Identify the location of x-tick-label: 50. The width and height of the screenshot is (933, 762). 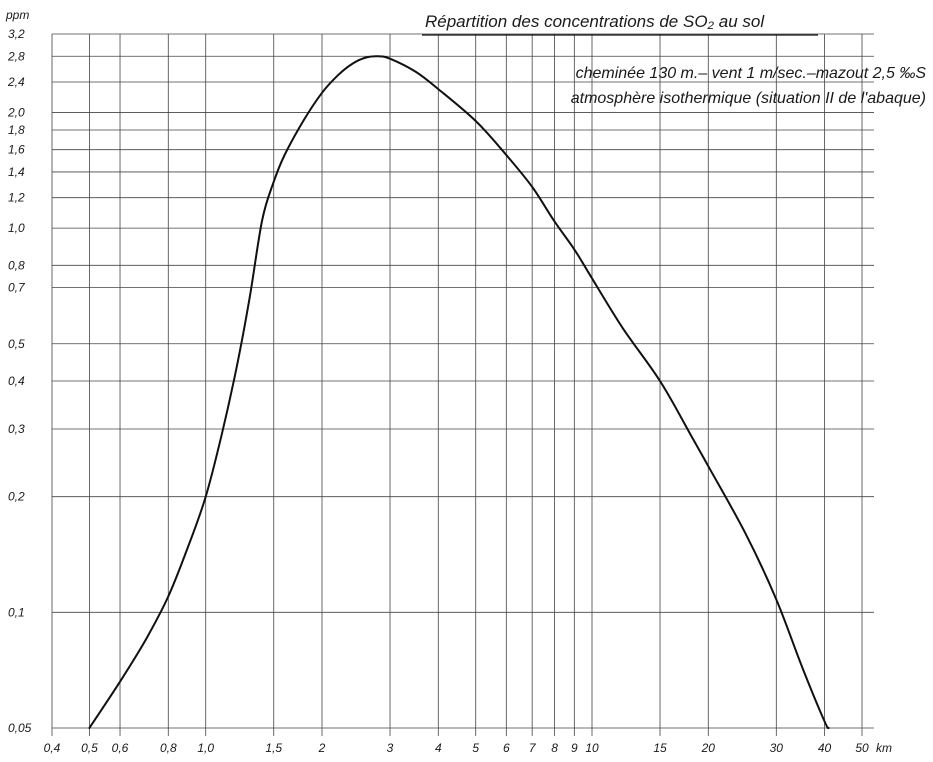
(862, 748).